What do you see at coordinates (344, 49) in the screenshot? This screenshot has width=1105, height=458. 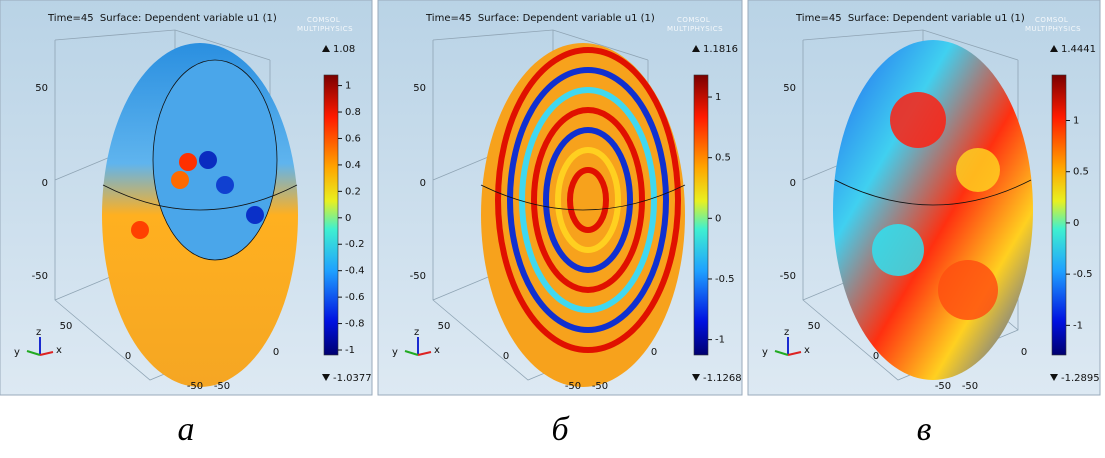 I see `colorbar-max: 1.08` at bounding box center [344, 49].